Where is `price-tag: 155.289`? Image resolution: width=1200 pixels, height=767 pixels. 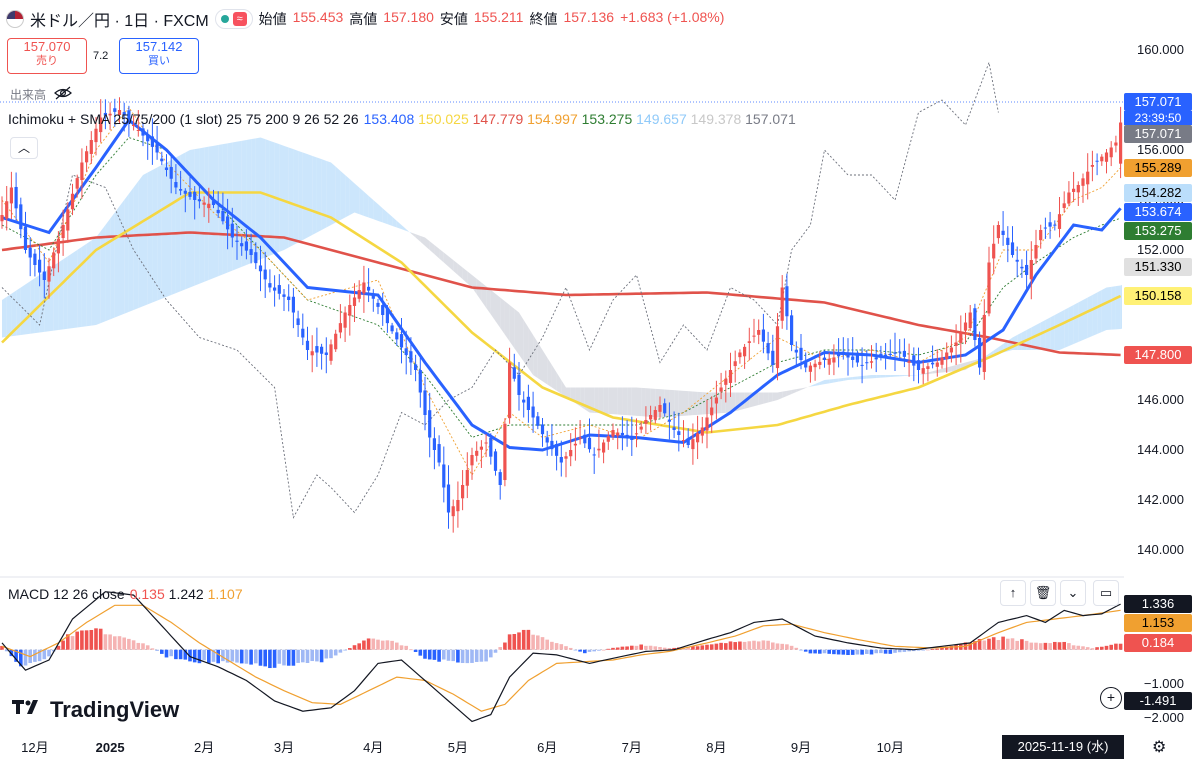 price-tag: 155.289 is located at coordinates (1158, 167).